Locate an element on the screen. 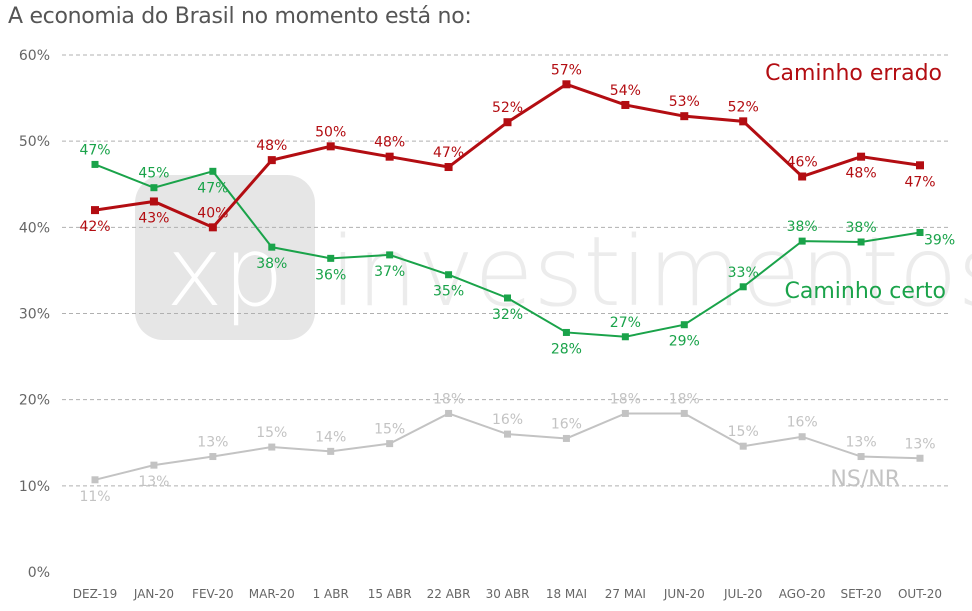  data-label: 14% is located at coordinates (330, 437).